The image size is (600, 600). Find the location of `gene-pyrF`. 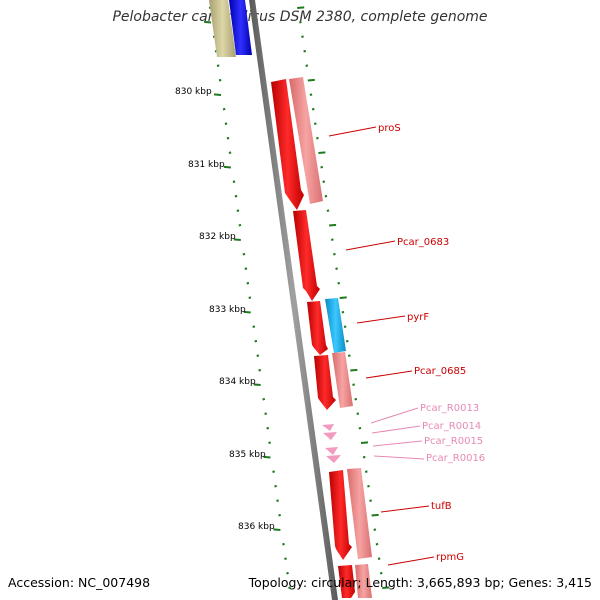

gene-pyrF is located at coordinates (326, 326).